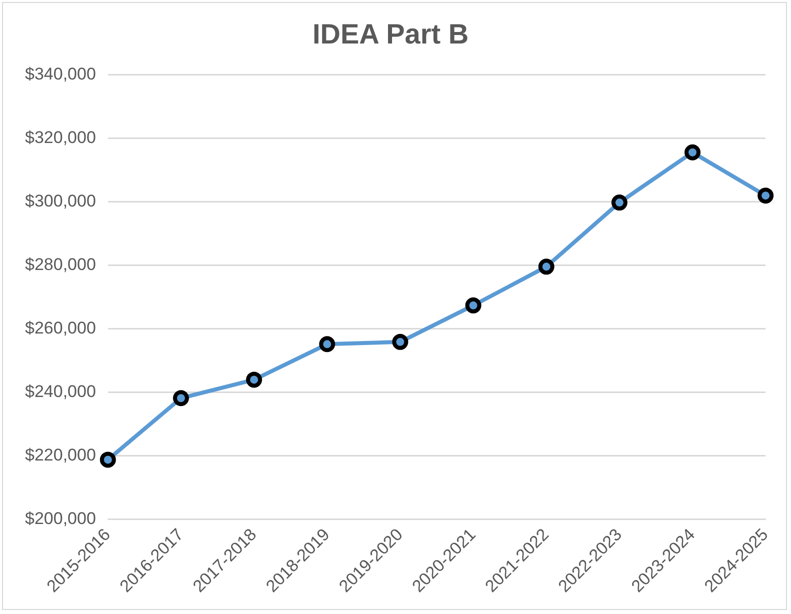 The width and height of the screenshot is (791, 614). I want to click on y-tick-label: $220,000, so click(60, 454).